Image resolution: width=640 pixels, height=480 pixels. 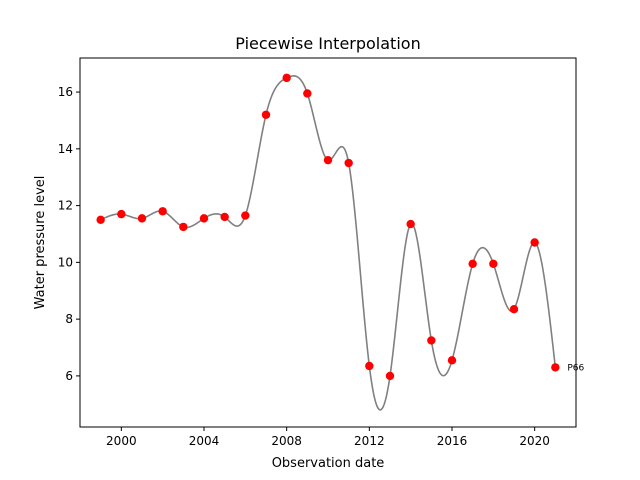 What do you see at coordinates (65, 262) in the screenshot?
I see `y-tick-label: 10` at bounding box center [65, 262].